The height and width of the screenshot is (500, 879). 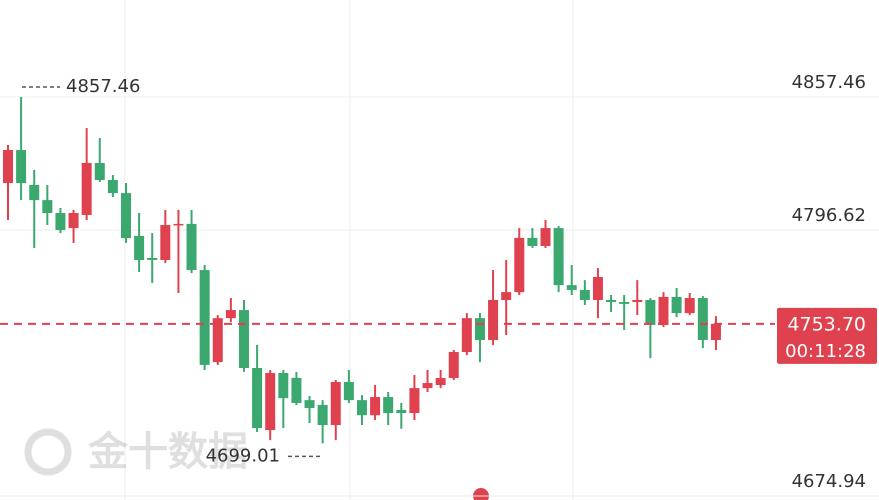 I want to click on min-label: 4699.01, so click(x=243, y=455).